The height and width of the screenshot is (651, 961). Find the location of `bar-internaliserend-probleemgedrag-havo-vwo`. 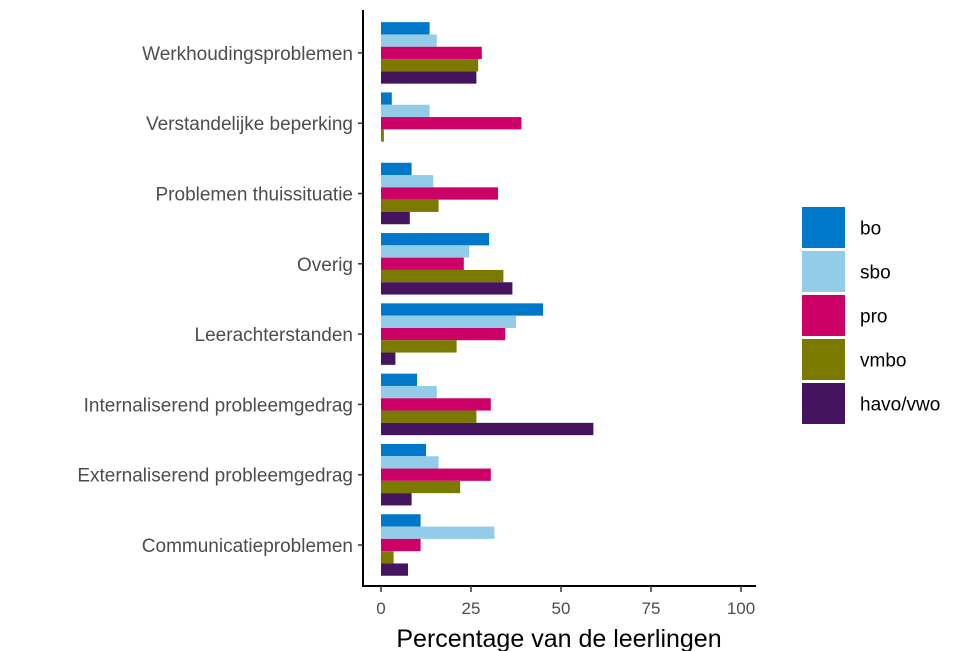

bar-internaliserend-probleemgedrag-havo-vwo is located at coordinates (487, 429).